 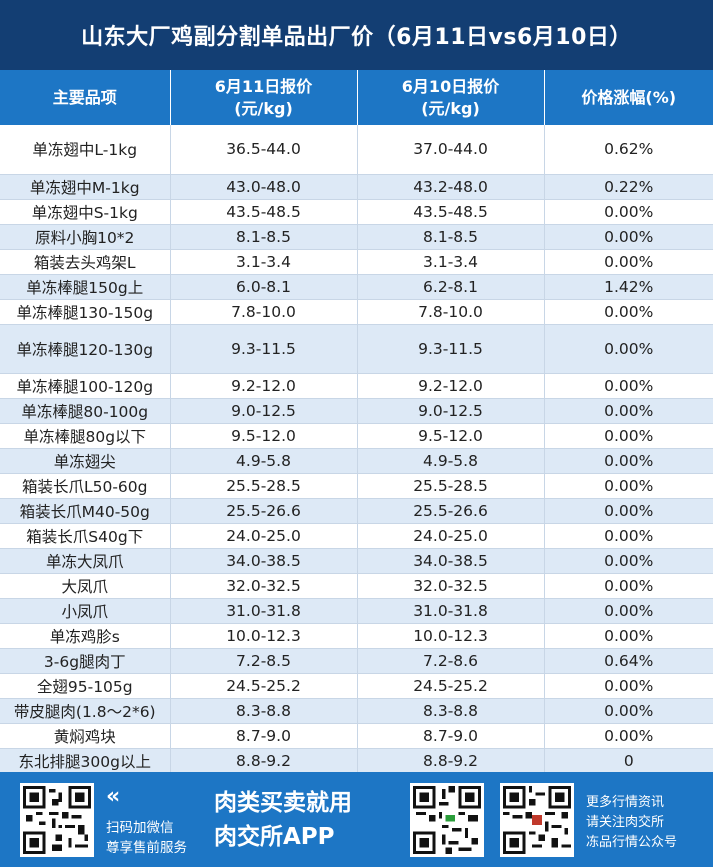 I want to click on cell-today: 32.0-32.5, so click(x=264, y=586).